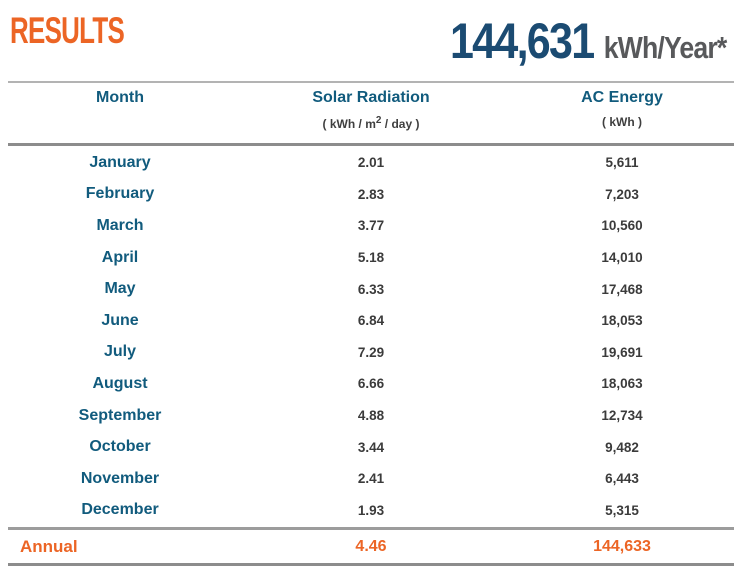 The height and width of the screenshot is (571, 742). I want to click on divider-under-header, so click(371, 144).